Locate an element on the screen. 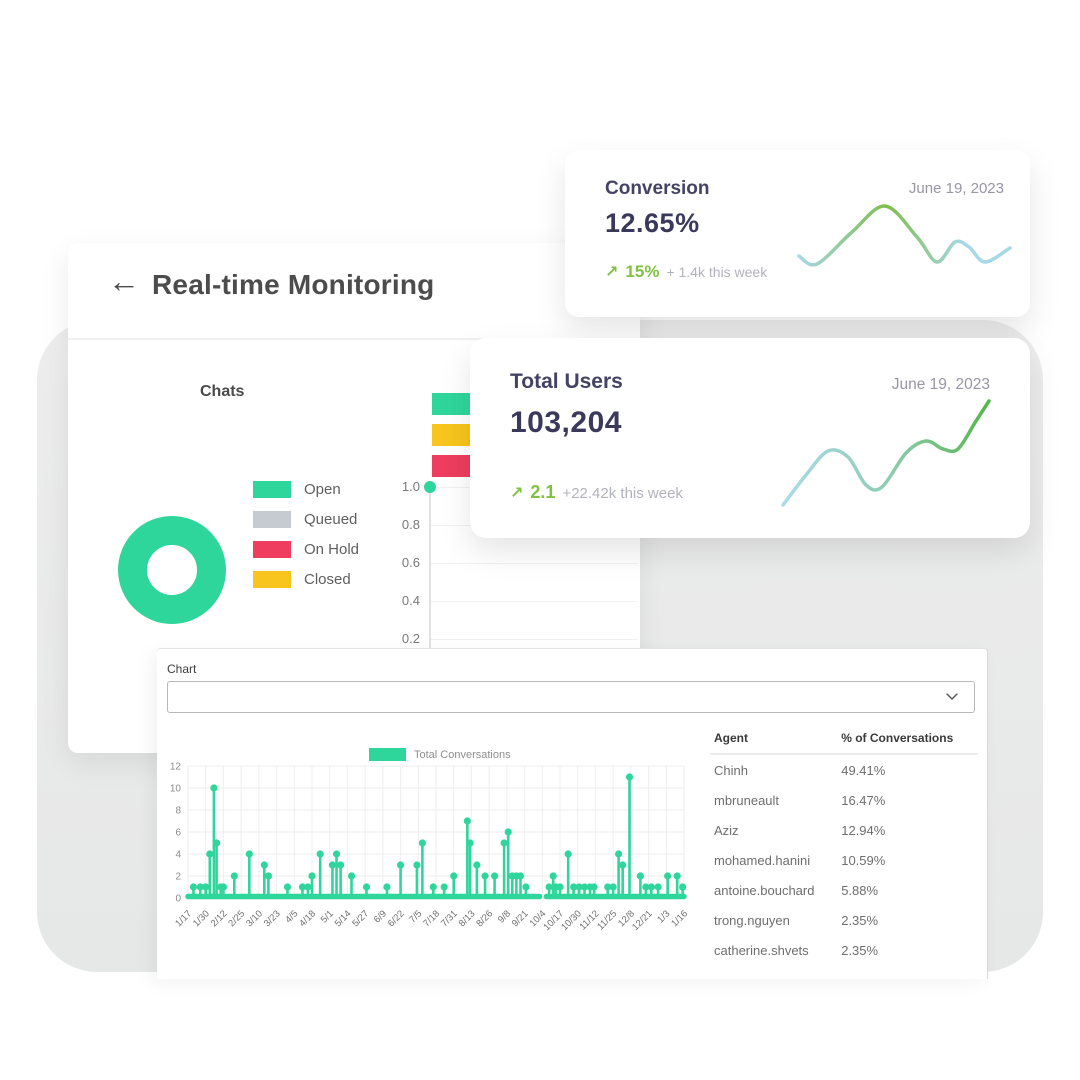  chart-select is located at coordinates (571, 697).